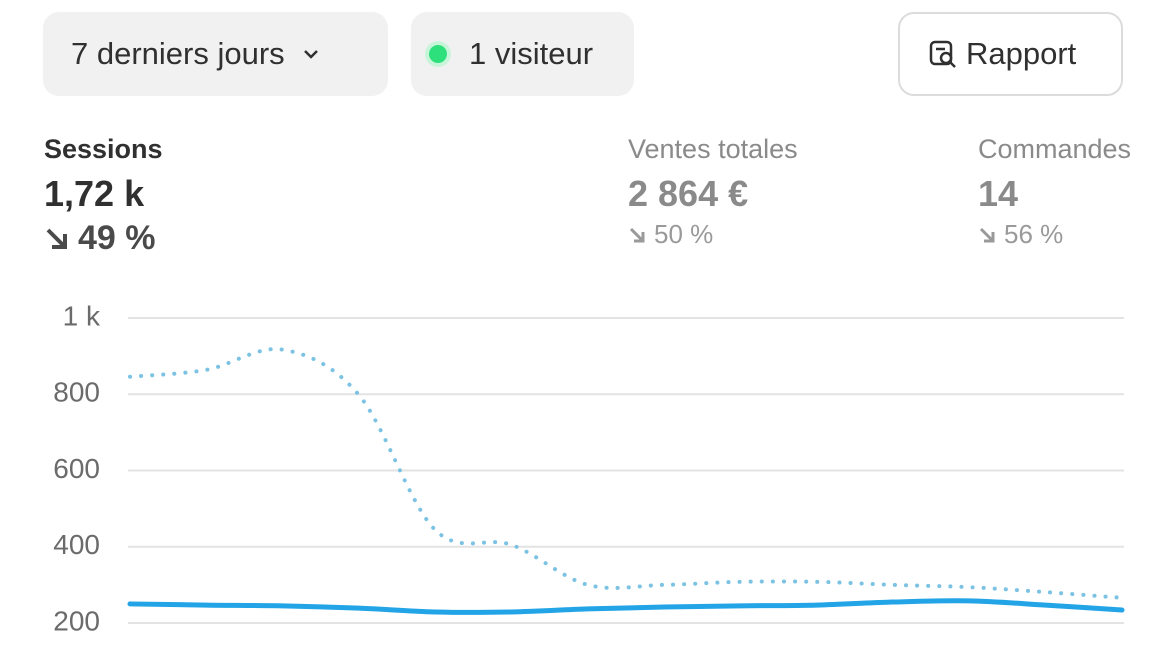 The height and width of the screenshot is (661, 1167). What do you see at coordinates (117, 238) in the screenshot?
I see `metric-change-text: 49 %` at bounding box center [117, 238].